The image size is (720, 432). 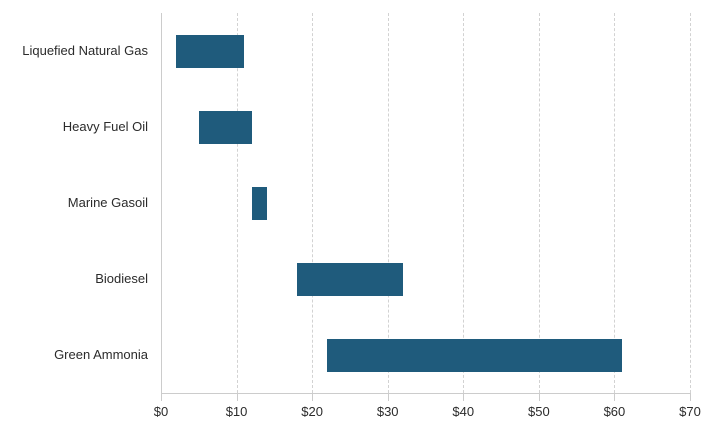 I want to click on x-axis-line, so click(x=425, y=393).